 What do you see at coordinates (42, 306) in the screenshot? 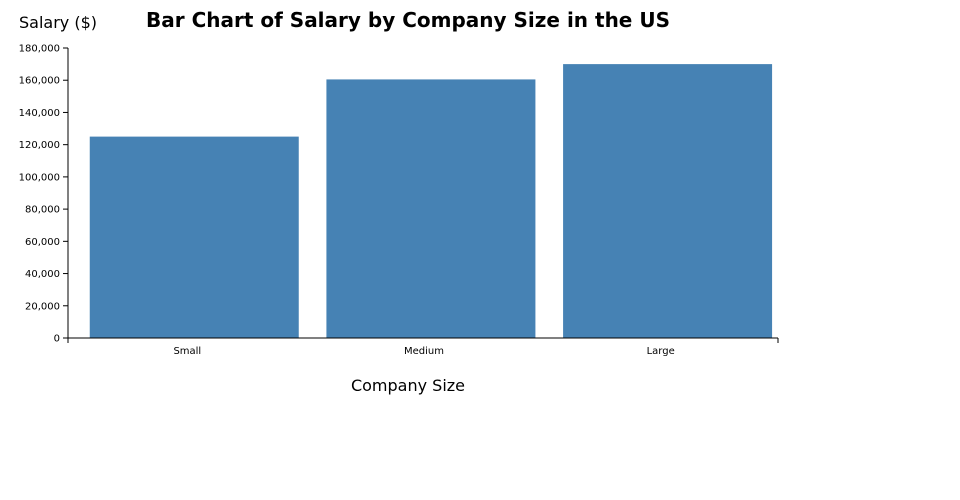
I see `y-tick-label: 20,000` at bounding box center [42, 306].